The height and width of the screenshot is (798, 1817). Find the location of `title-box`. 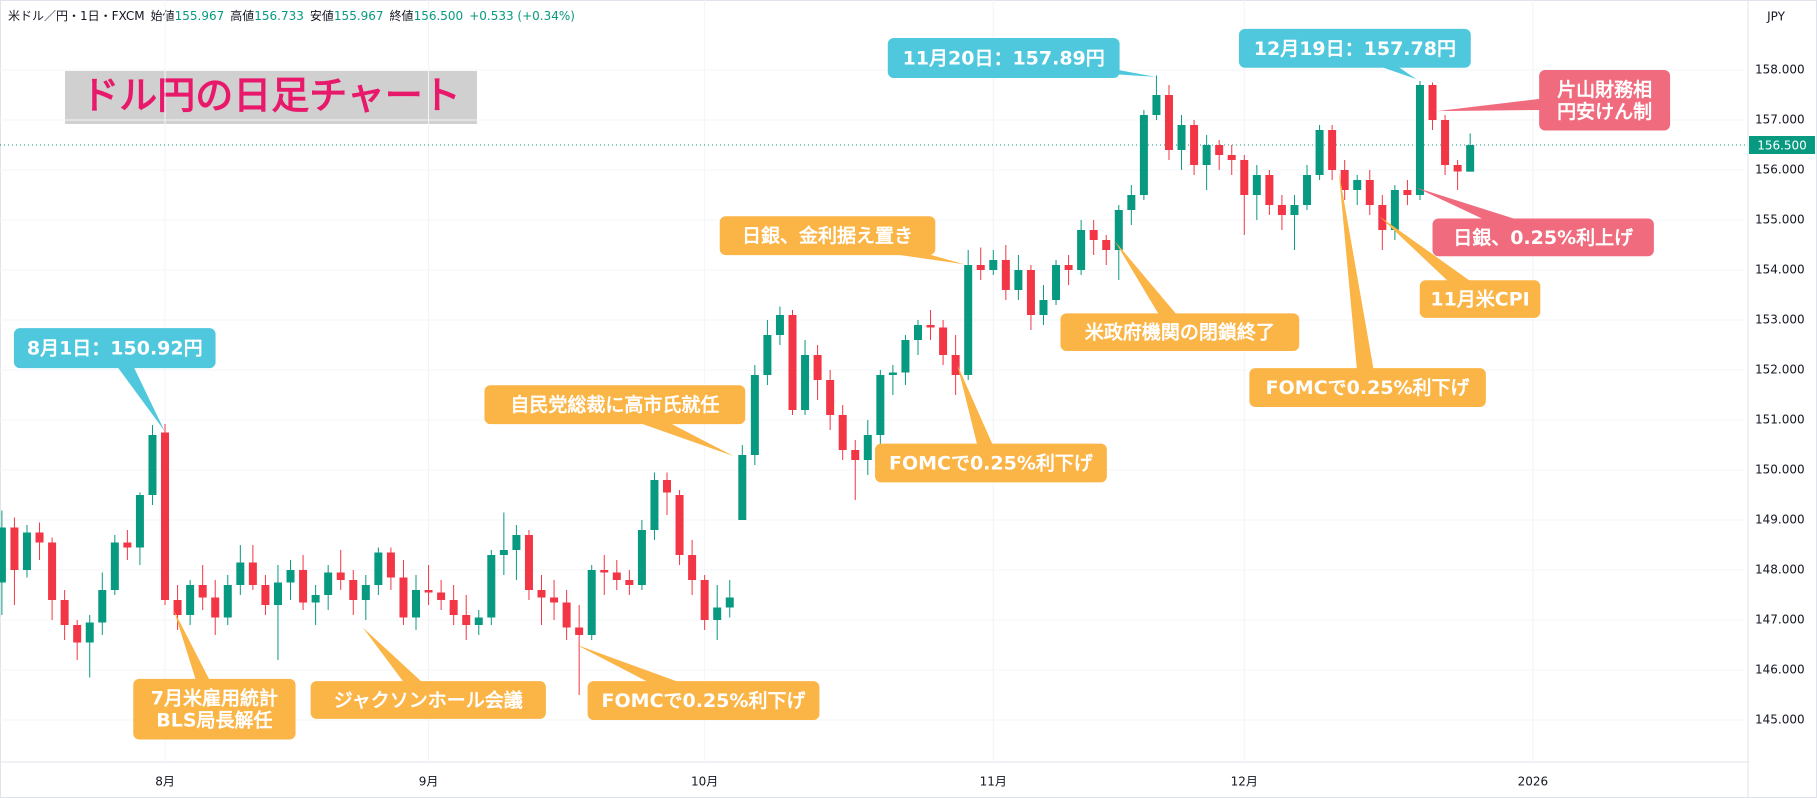

title-box is located at coordinates (271, 97).